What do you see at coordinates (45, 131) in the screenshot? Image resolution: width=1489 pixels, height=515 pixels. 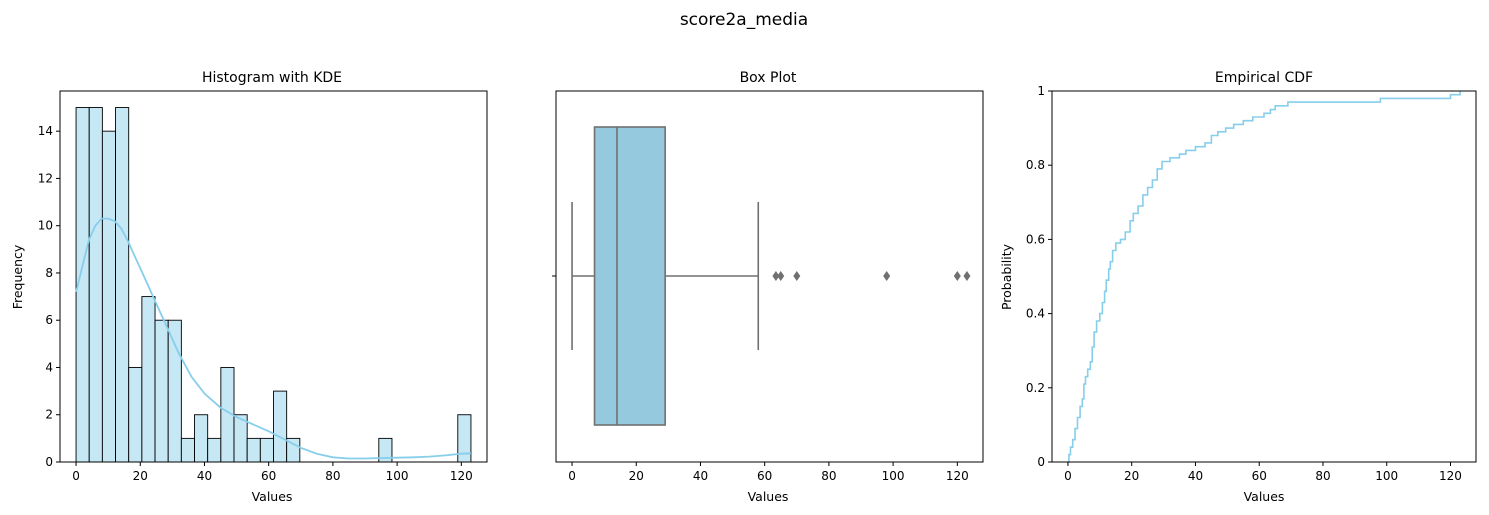 I see `histogram-y-tick-label: 14` at bounding box center [45, 131].